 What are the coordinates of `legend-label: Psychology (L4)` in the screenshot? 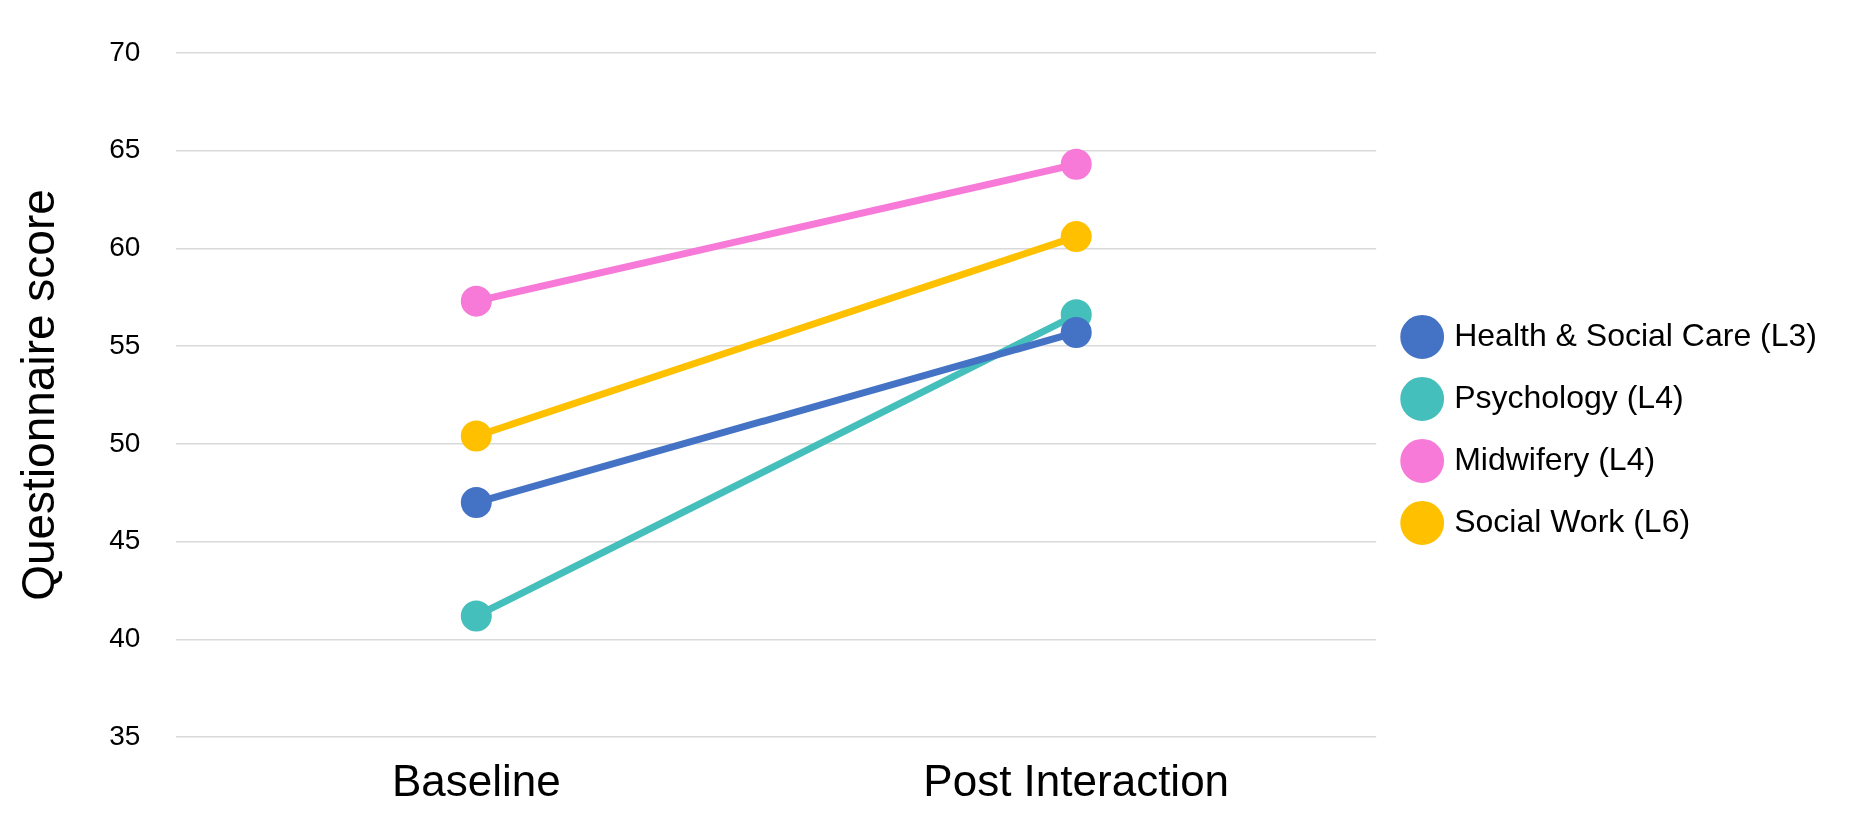 It's located at (1569, 396).